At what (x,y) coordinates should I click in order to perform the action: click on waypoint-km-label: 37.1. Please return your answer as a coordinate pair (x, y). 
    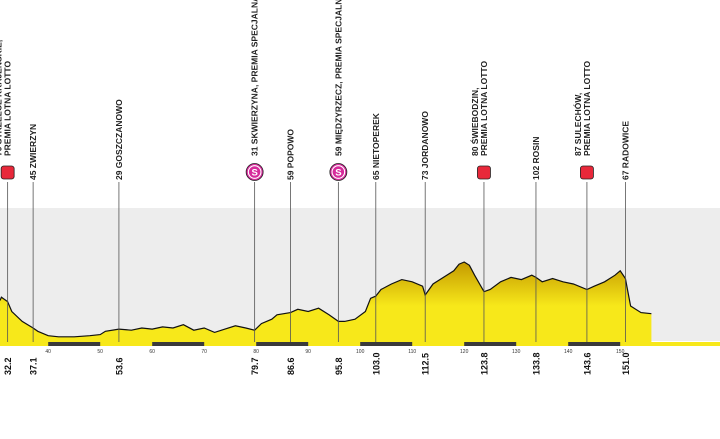
    Looking at the image, I should click on (34, 366).